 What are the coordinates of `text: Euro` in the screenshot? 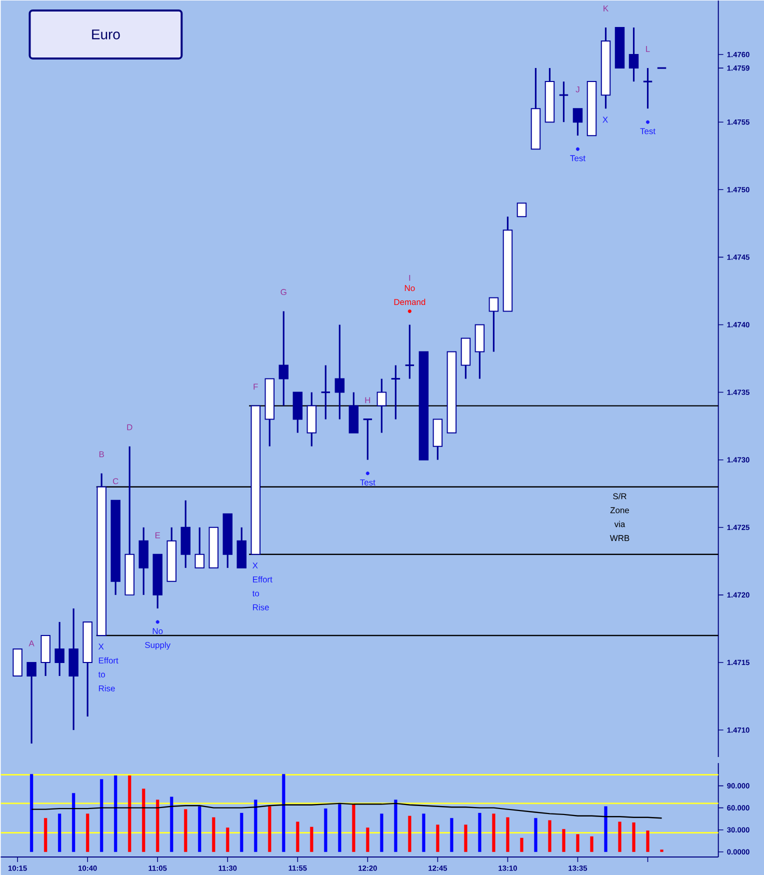 It's located at (106, 35).